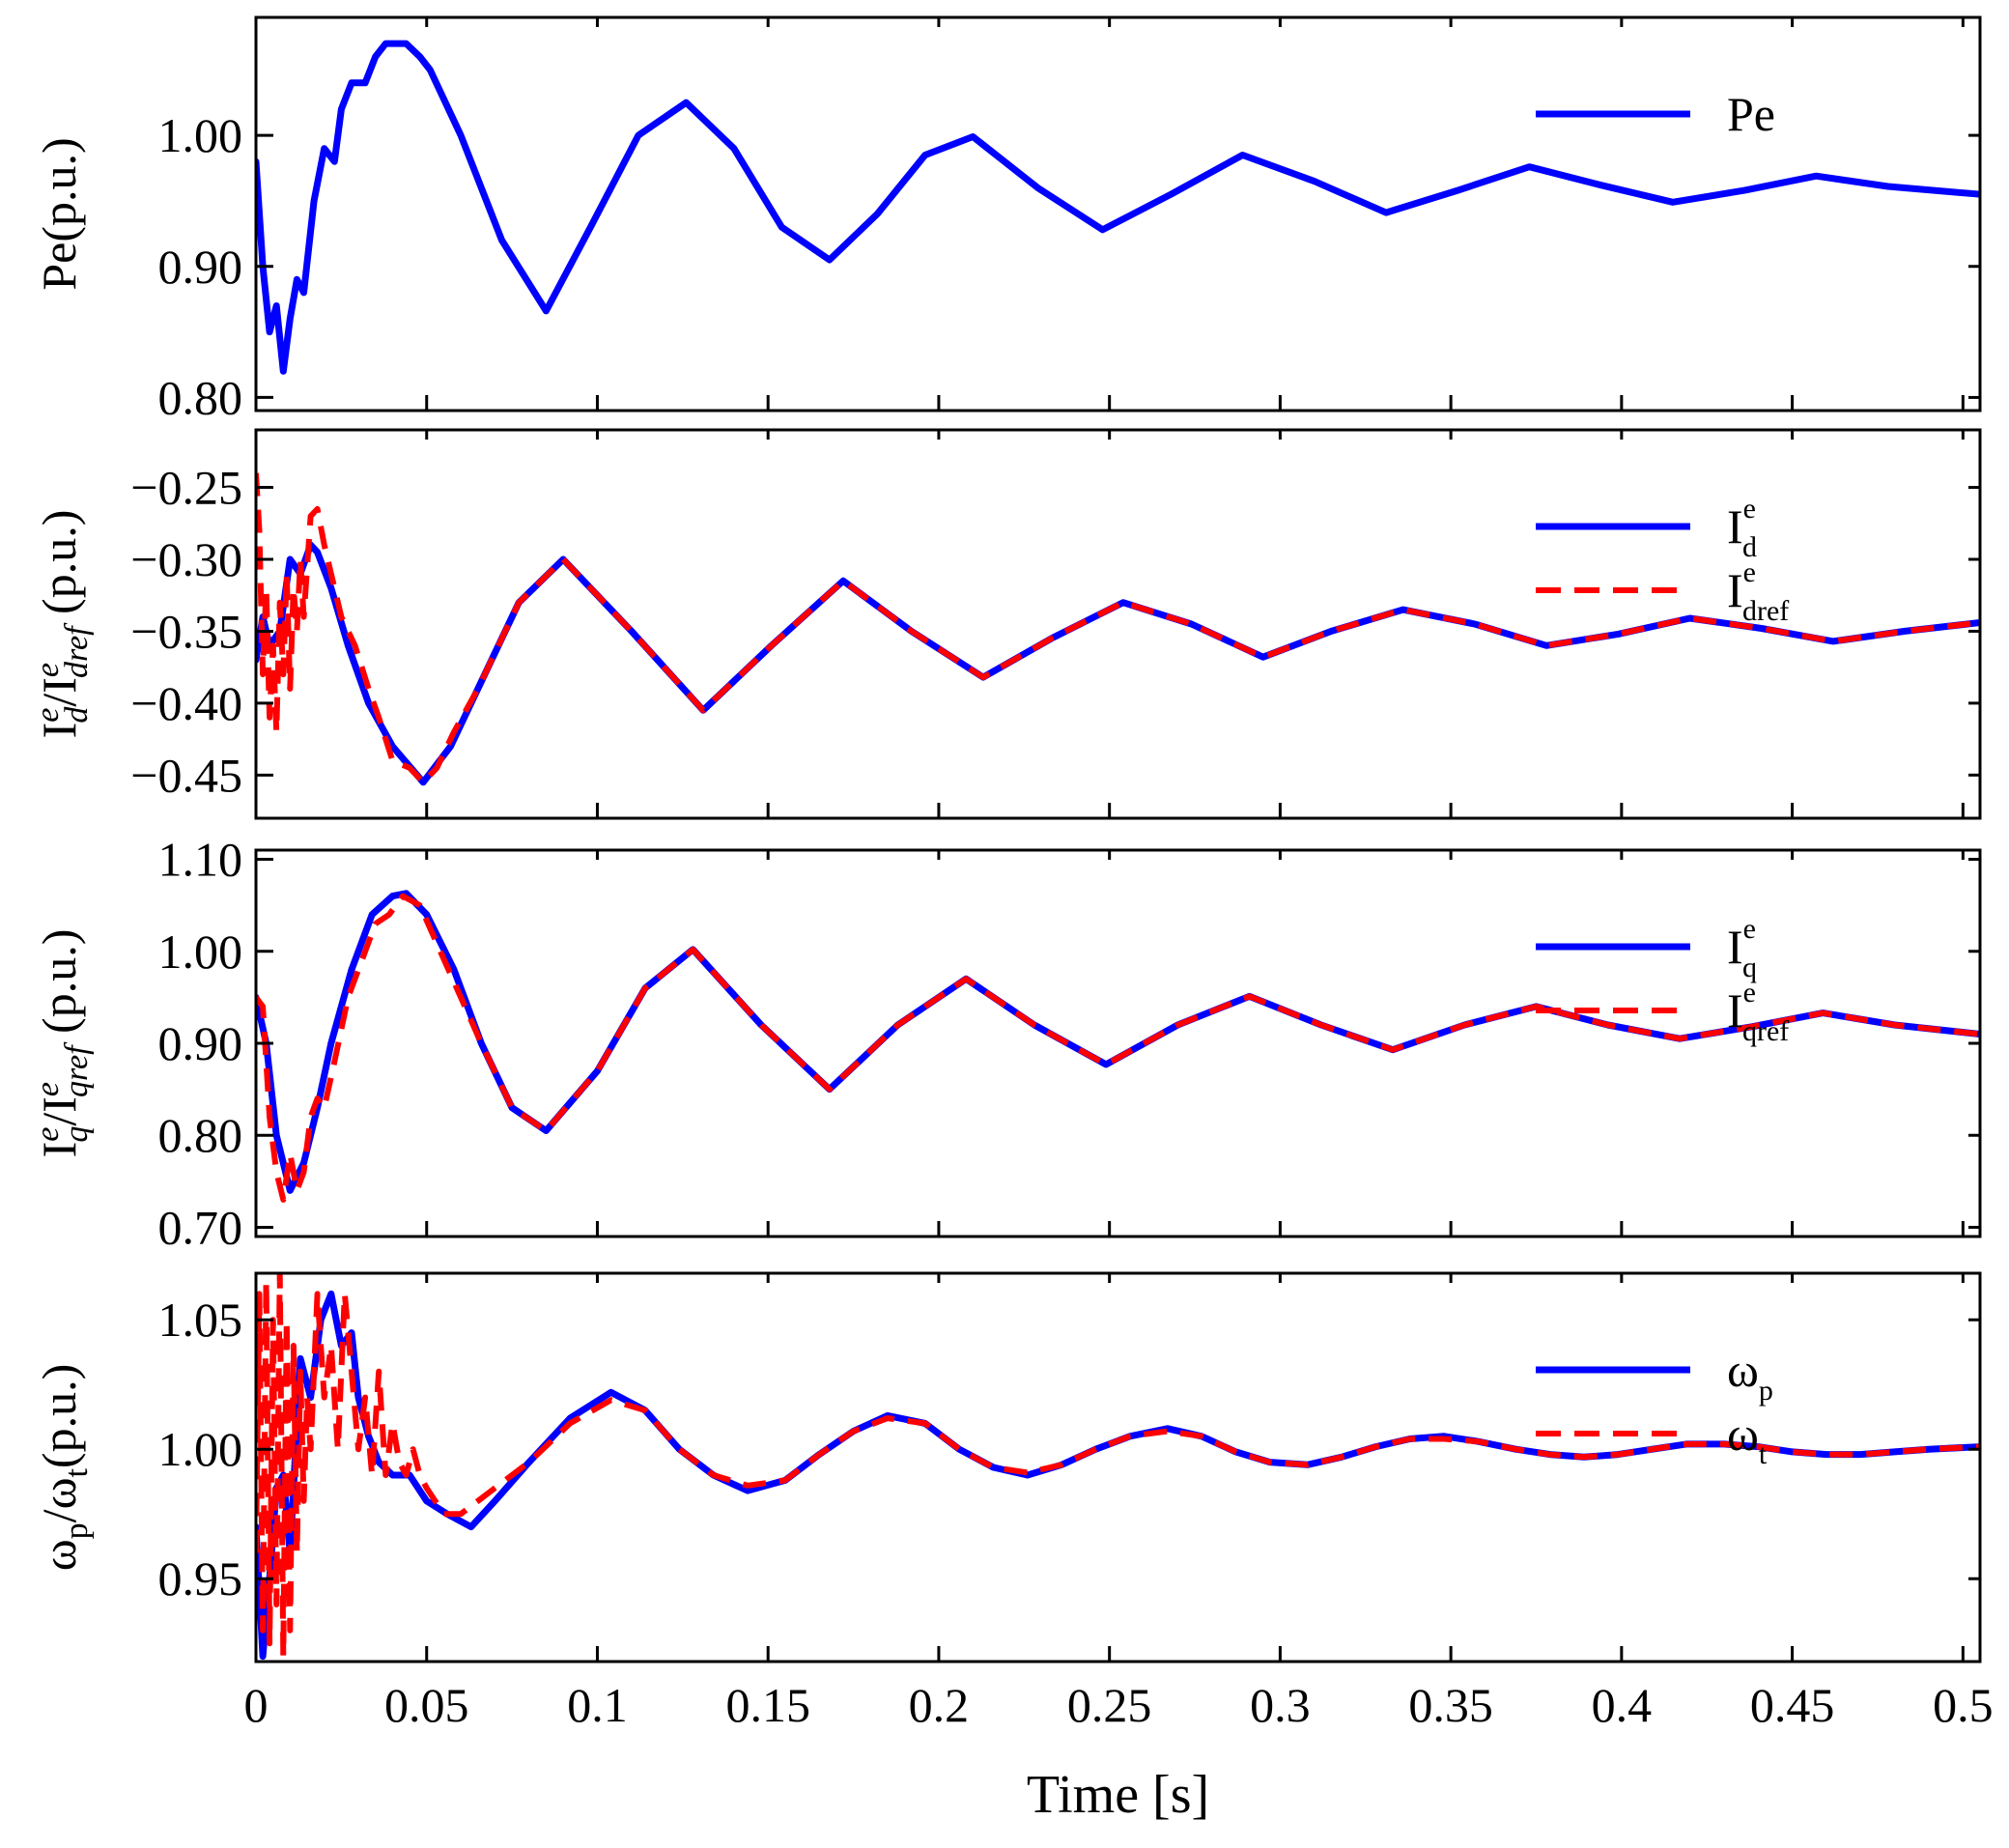 The width and height of the screenshot is (2009, 1848). Describe the element at coordinates (1792, 1705) in the screenshot. I see `x-tick-label: 0.45` at that location.